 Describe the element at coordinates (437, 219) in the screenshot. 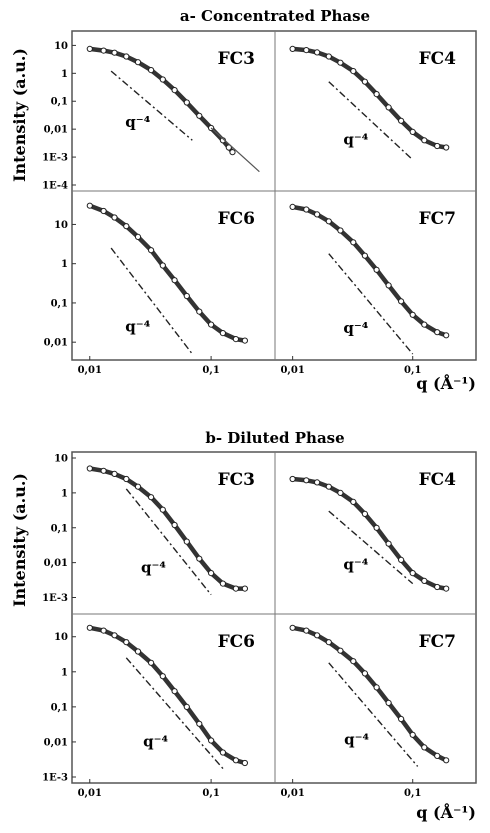

I see `panel-label: FC7` at that location.